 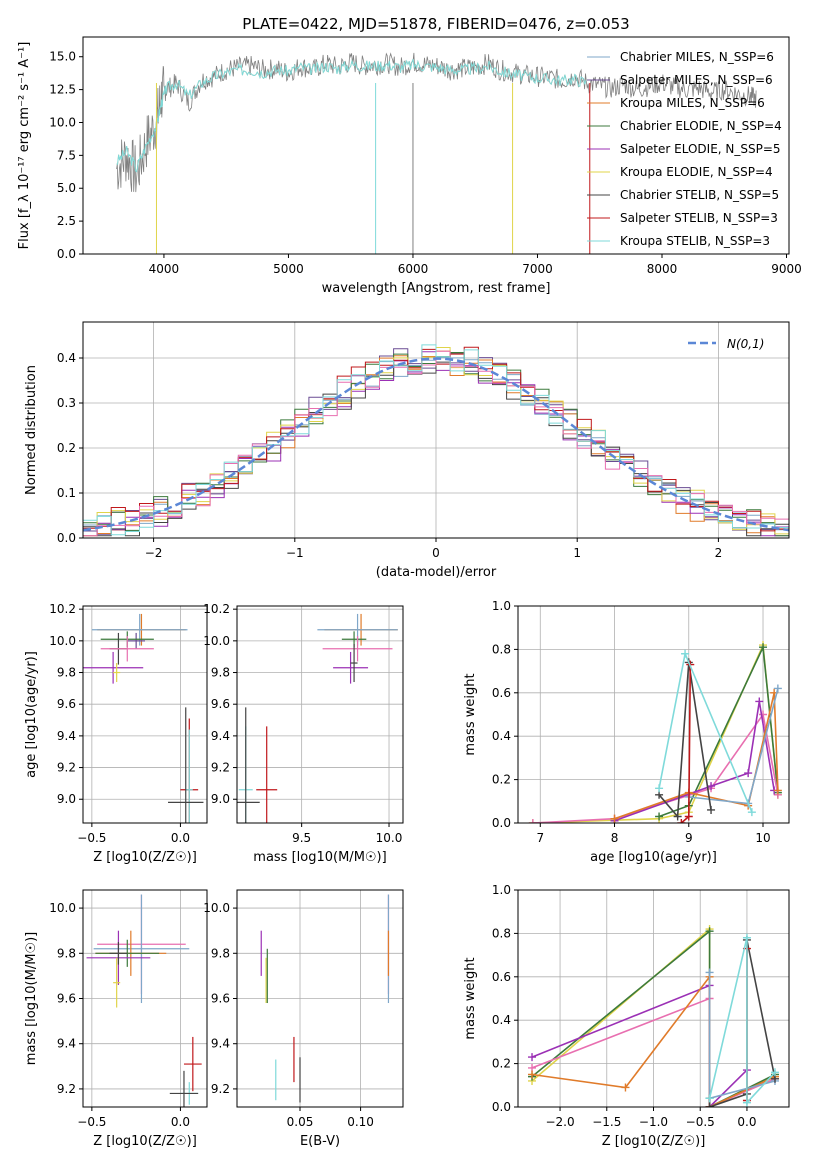 What do you see at coordinates (653, 857) in the screenshot?
I see `x-axis-label: age [log10(age/yr)]` at bounding box center [653, 857].